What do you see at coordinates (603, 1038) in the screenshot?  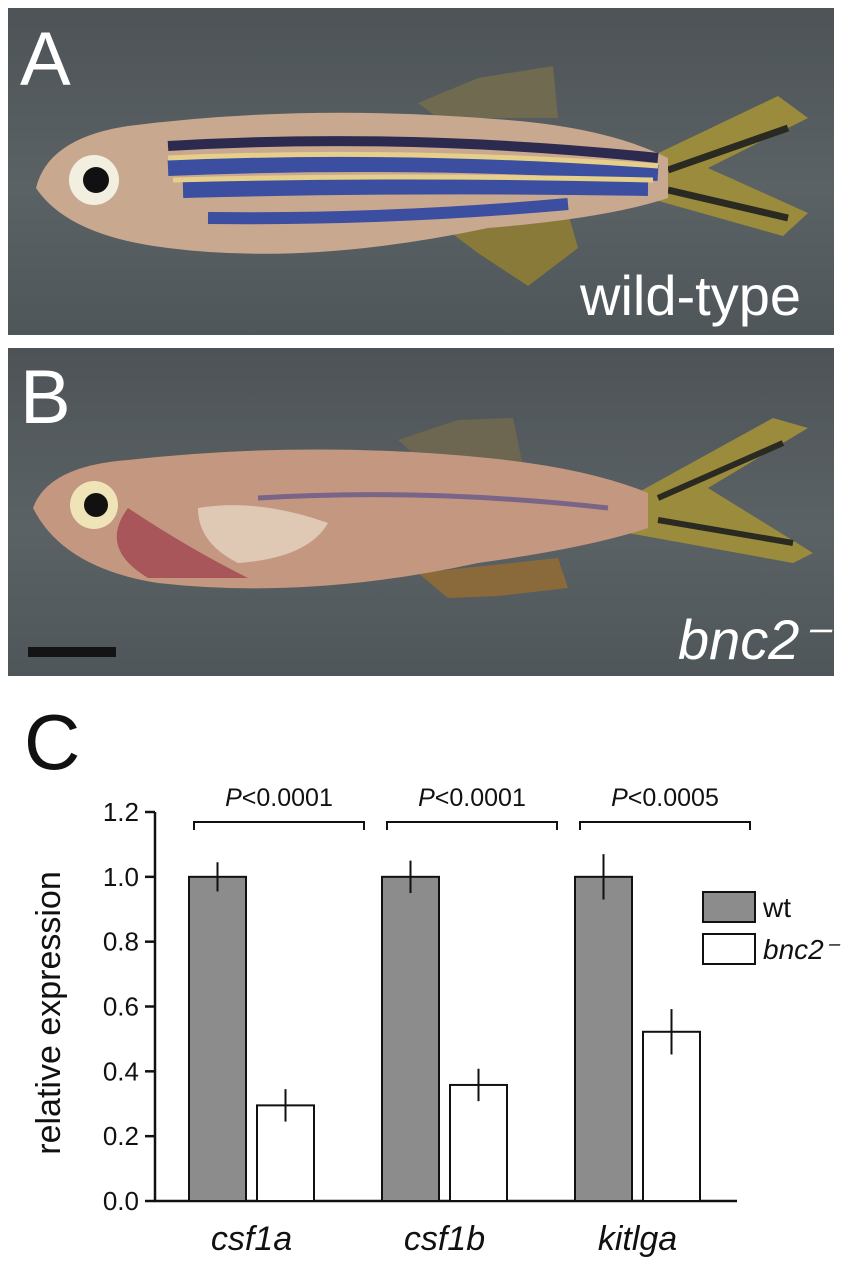 I see `bar-wt-kitlga` at bounding box center [603, 1038].